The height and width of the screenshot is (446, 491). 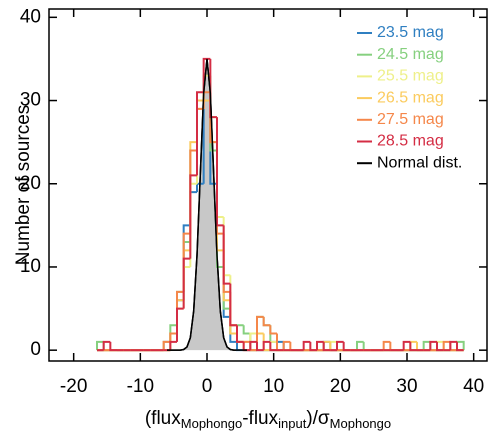 What do you see at coordinates (292, 423) in the screenshot?
I see `x-label-sub: input` at bounding box center [292, 423].